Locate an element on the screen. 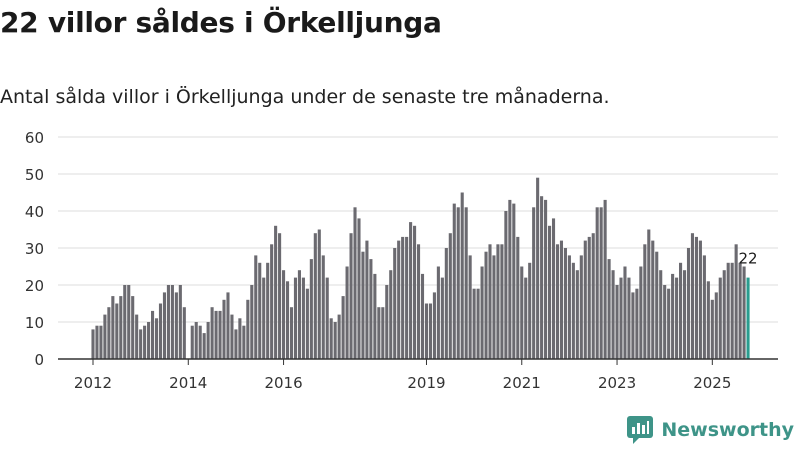 The image size is (800, 450). y-tick-label: 60 is located at coordinates (34, 138).